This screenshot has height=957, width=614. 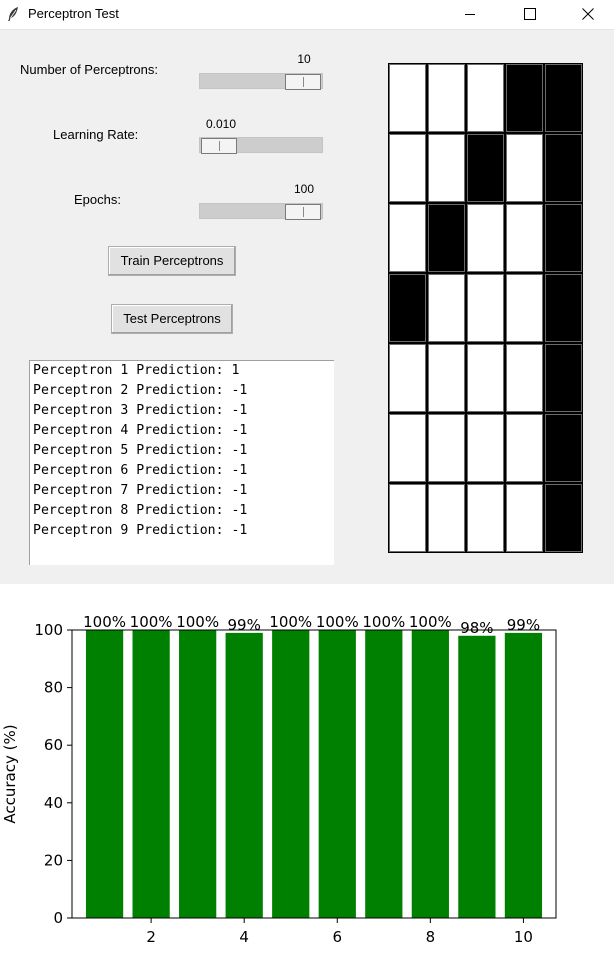 I want to click on prediction-line: Perceptron 6 Prediction: -1, so click(x=140, y=470).